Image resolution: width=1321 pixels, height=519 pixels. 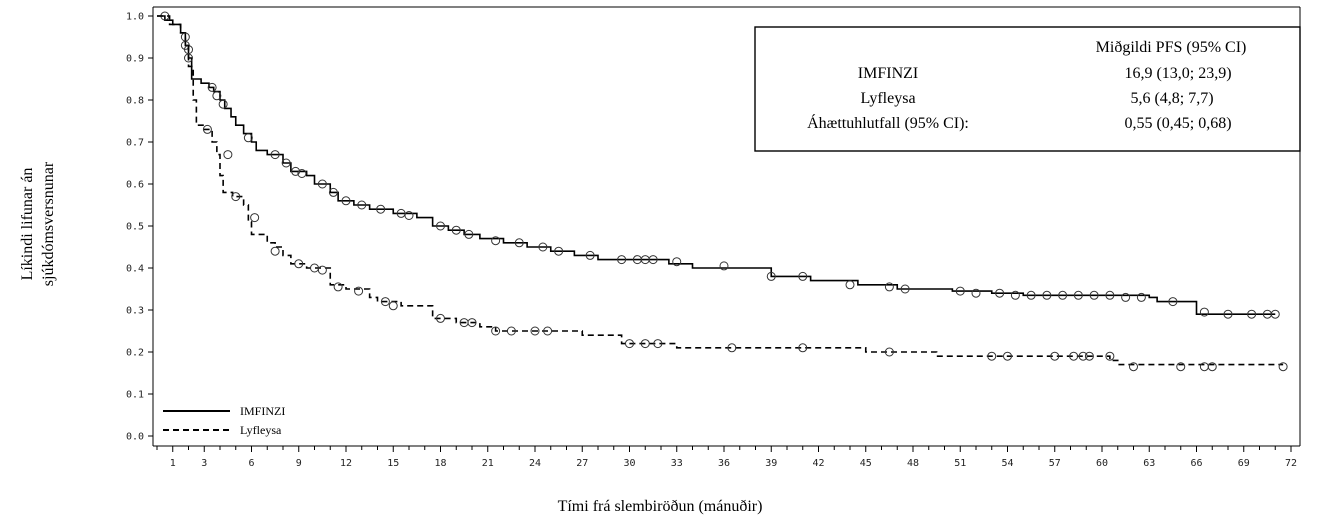 I want to click on legend: IMFINZI Lyfleysa, so click(x=224, y=420).